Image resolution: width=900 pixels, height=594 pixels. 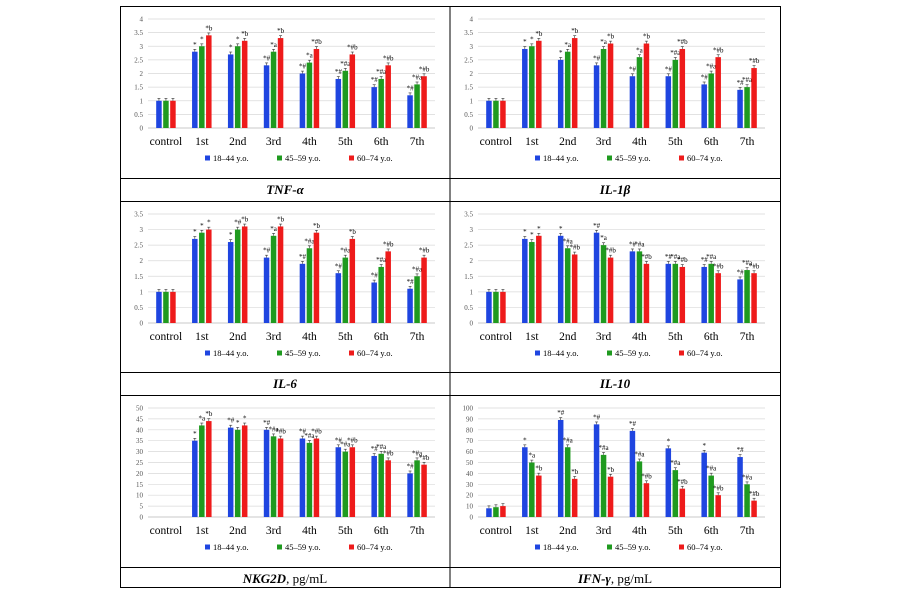 What do you see at coordinates (142, 47) in the screenshot?
I see `y-tick-label: 3` at bounding box center [142, 47].